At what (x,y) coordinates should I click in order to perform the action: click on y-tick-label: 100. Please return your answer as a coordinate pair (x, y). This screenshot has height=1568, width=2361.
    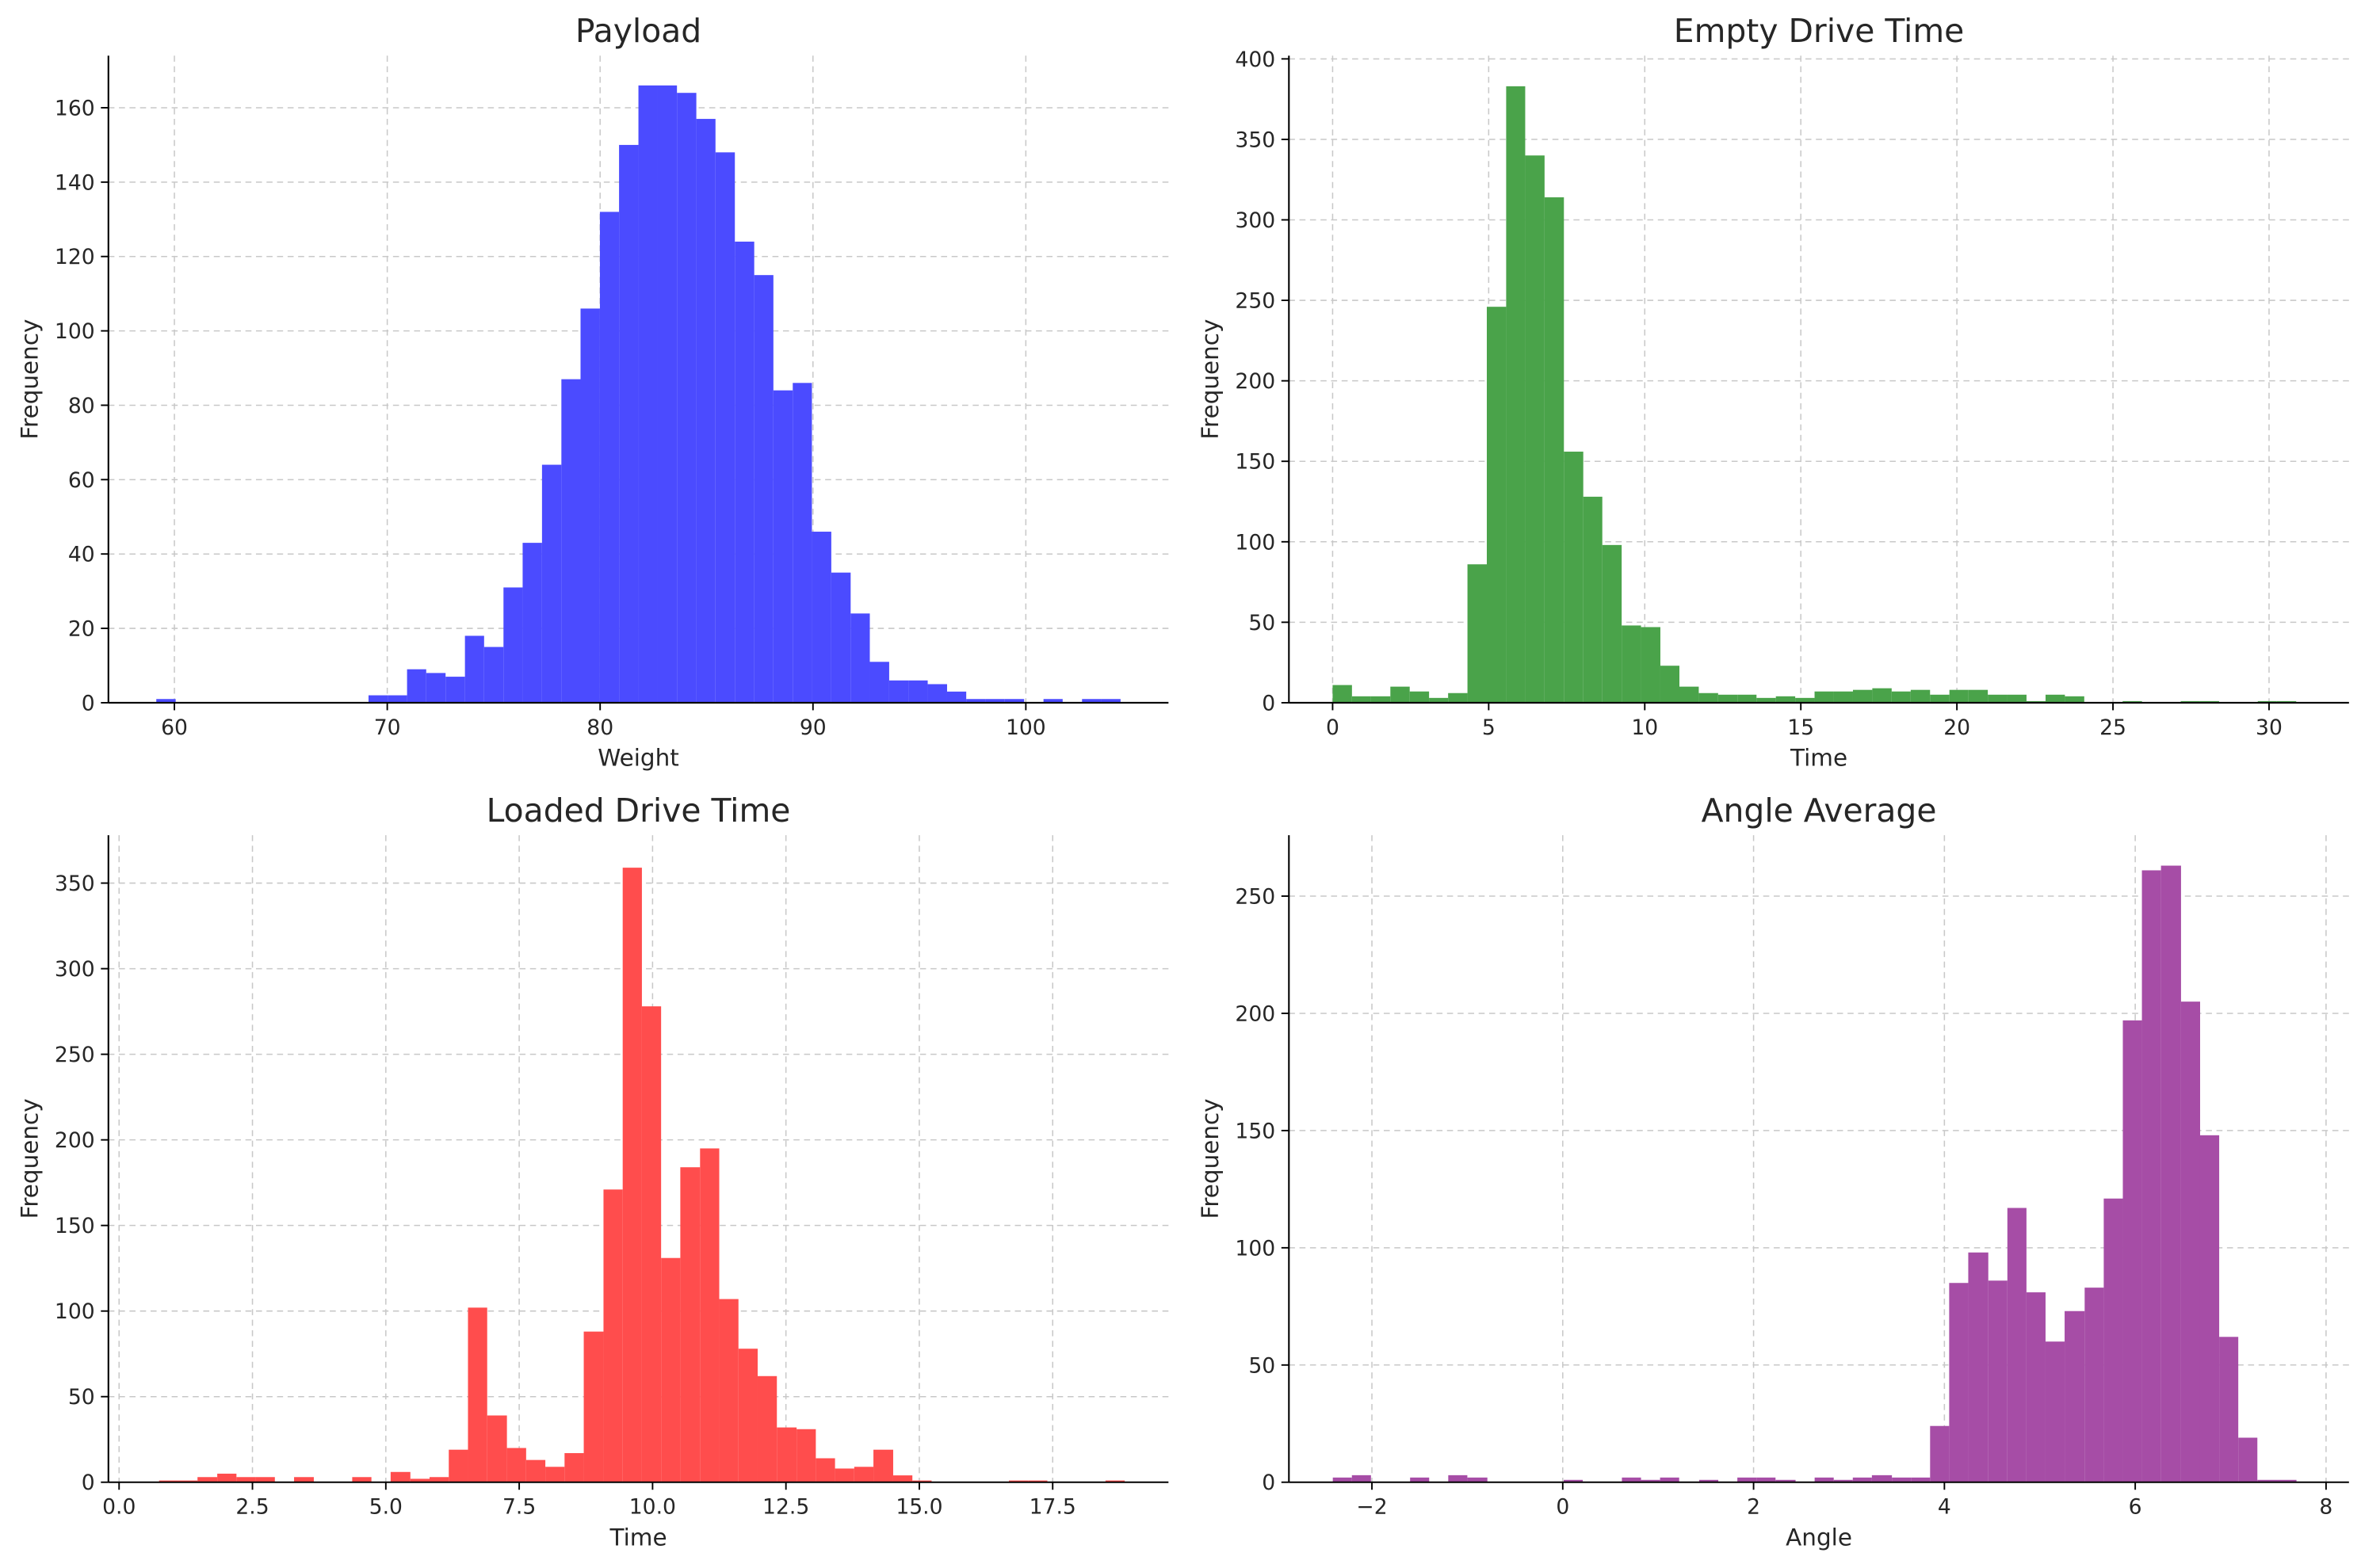
    Looking at the image, I should click on (75, 1311).